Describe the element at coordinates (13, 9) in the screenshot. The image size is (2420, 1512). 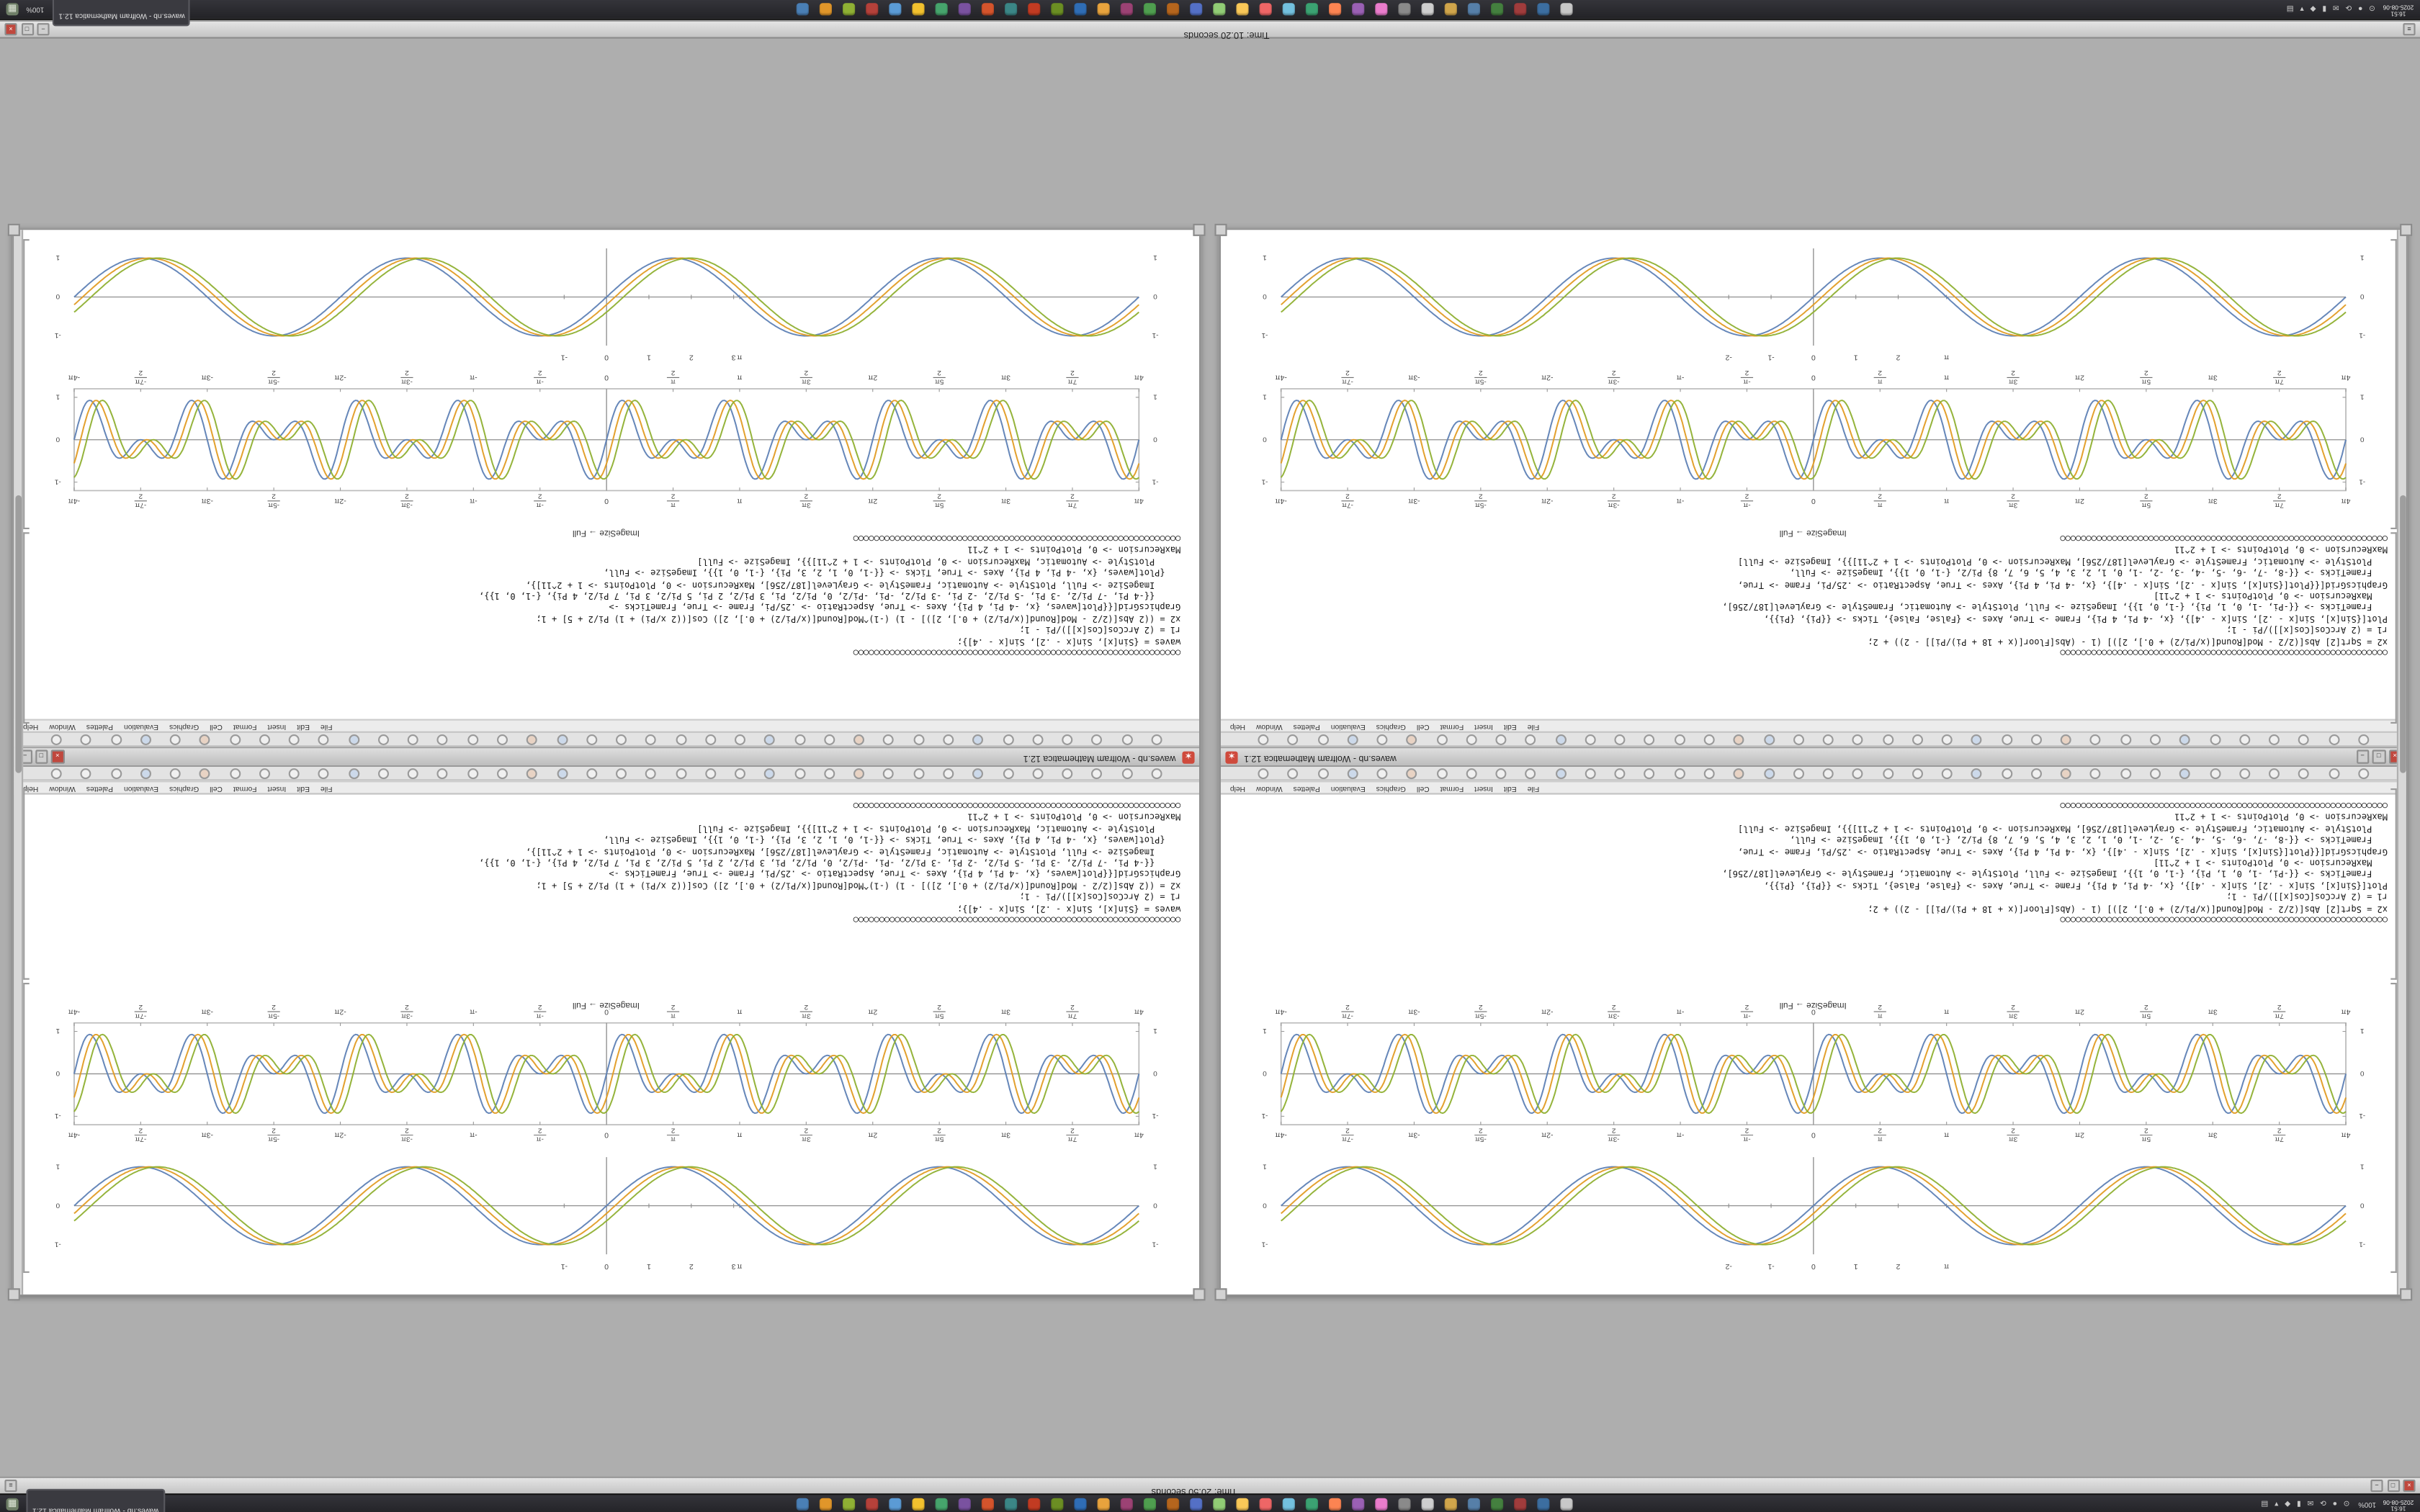
I see `launcher-icon: ▦` at that location.